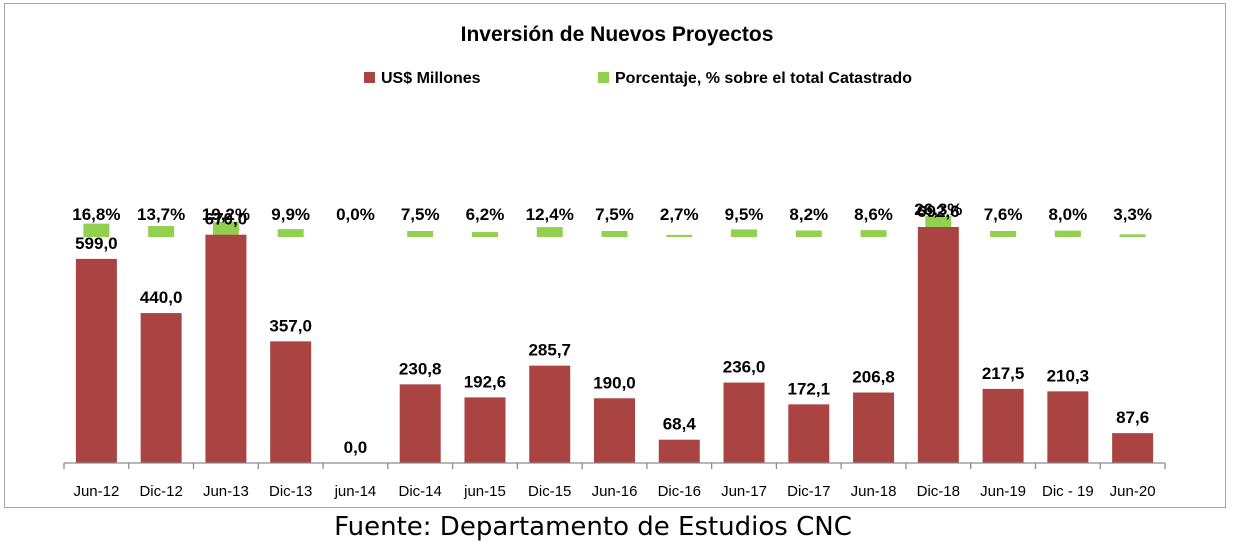 This screenshot has height=545, width=1234. I want to click on percentage-bars, so click(614, 226).